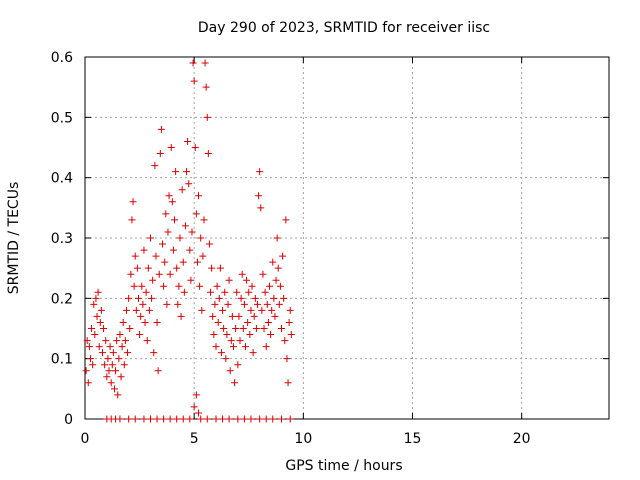  Describe the element at coordinates (303, 439) in the screenshot. I see `x-tick-label: 10` at that location.